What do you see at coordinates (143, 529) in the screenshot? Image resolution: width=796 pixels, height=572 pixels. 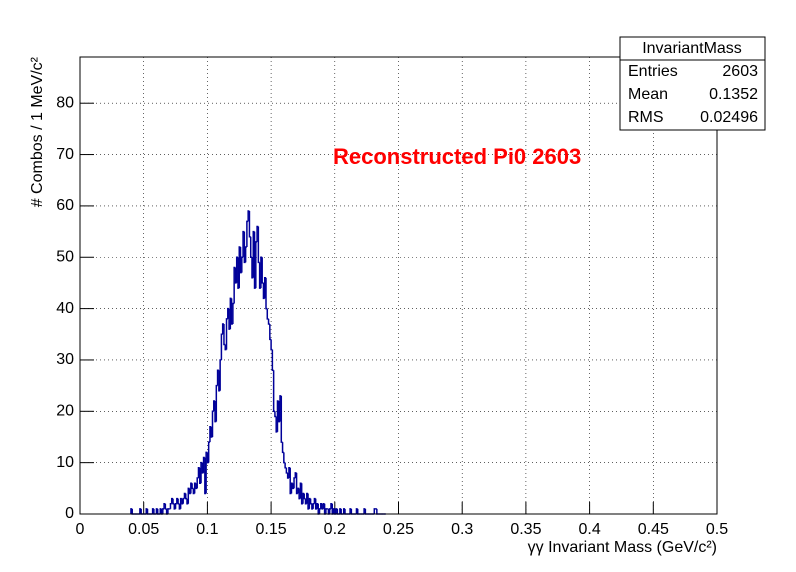 I see `x-tick-label: 0.05` at bounding box center [143, 529].